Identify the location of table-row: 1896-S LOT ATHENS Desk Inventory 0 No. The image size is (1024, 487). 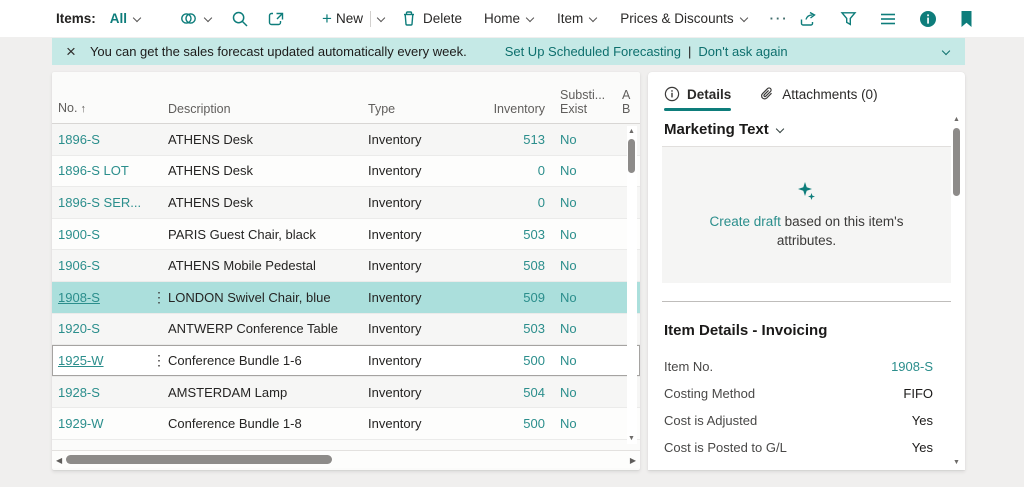
(346, 171).